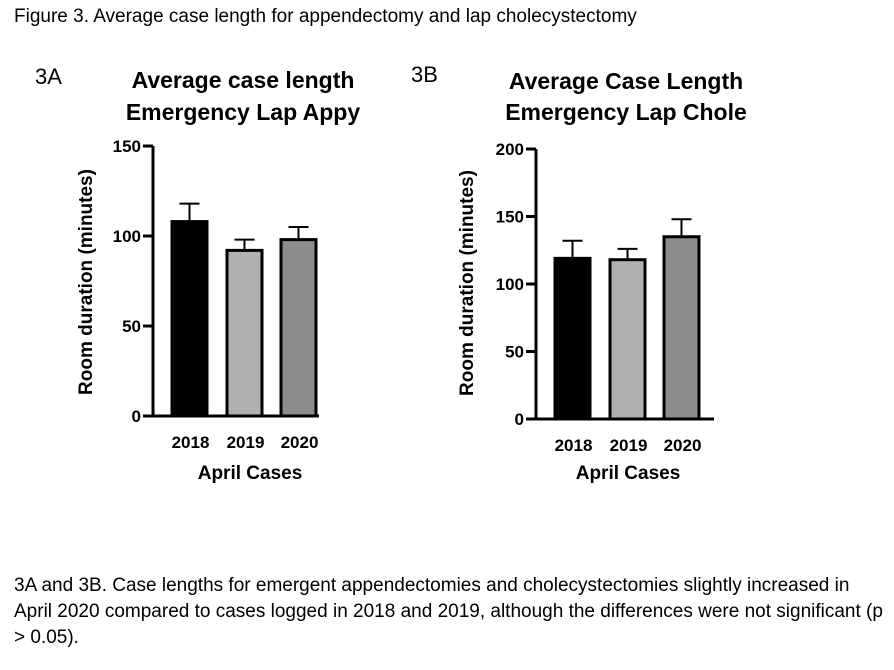  What do you see at coordinates (626, 81) in the screenshot?
I see `chart-title-line-1: Average Case Length` at bounding box center [626, 81].